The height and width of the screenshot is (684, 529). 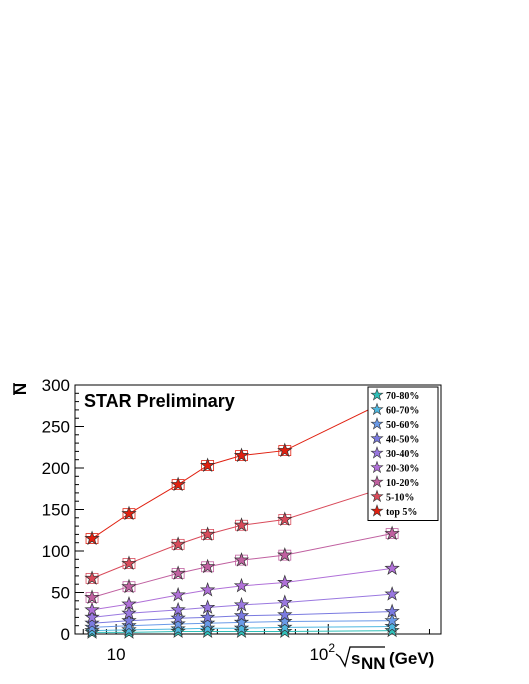 I want to click on annotation-text: STAR Preliminary, so click(x=159, y=401).